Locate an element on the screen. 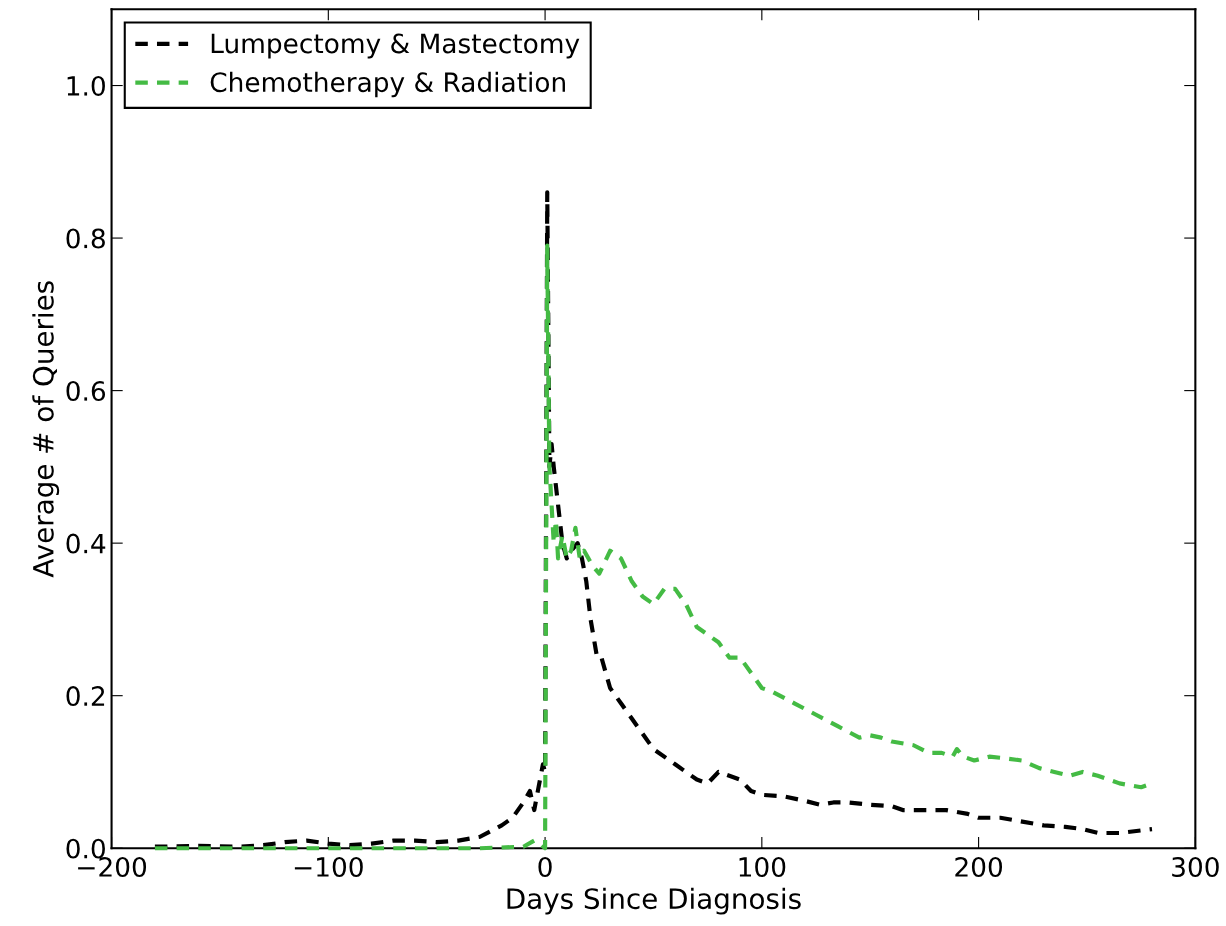  x-tick-label: 100 is located at coordinates (762, 867).